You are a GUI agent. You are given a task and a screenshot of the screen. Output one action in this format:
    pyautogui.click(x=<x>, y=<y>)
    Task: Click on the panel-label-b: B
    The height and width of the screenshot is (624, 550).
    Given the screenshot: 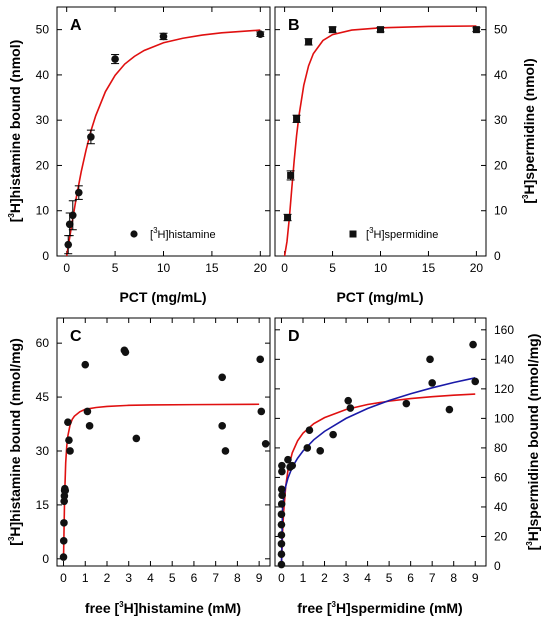 What is the action you would take?
    pyautogui.click(x=294, y=25)
    